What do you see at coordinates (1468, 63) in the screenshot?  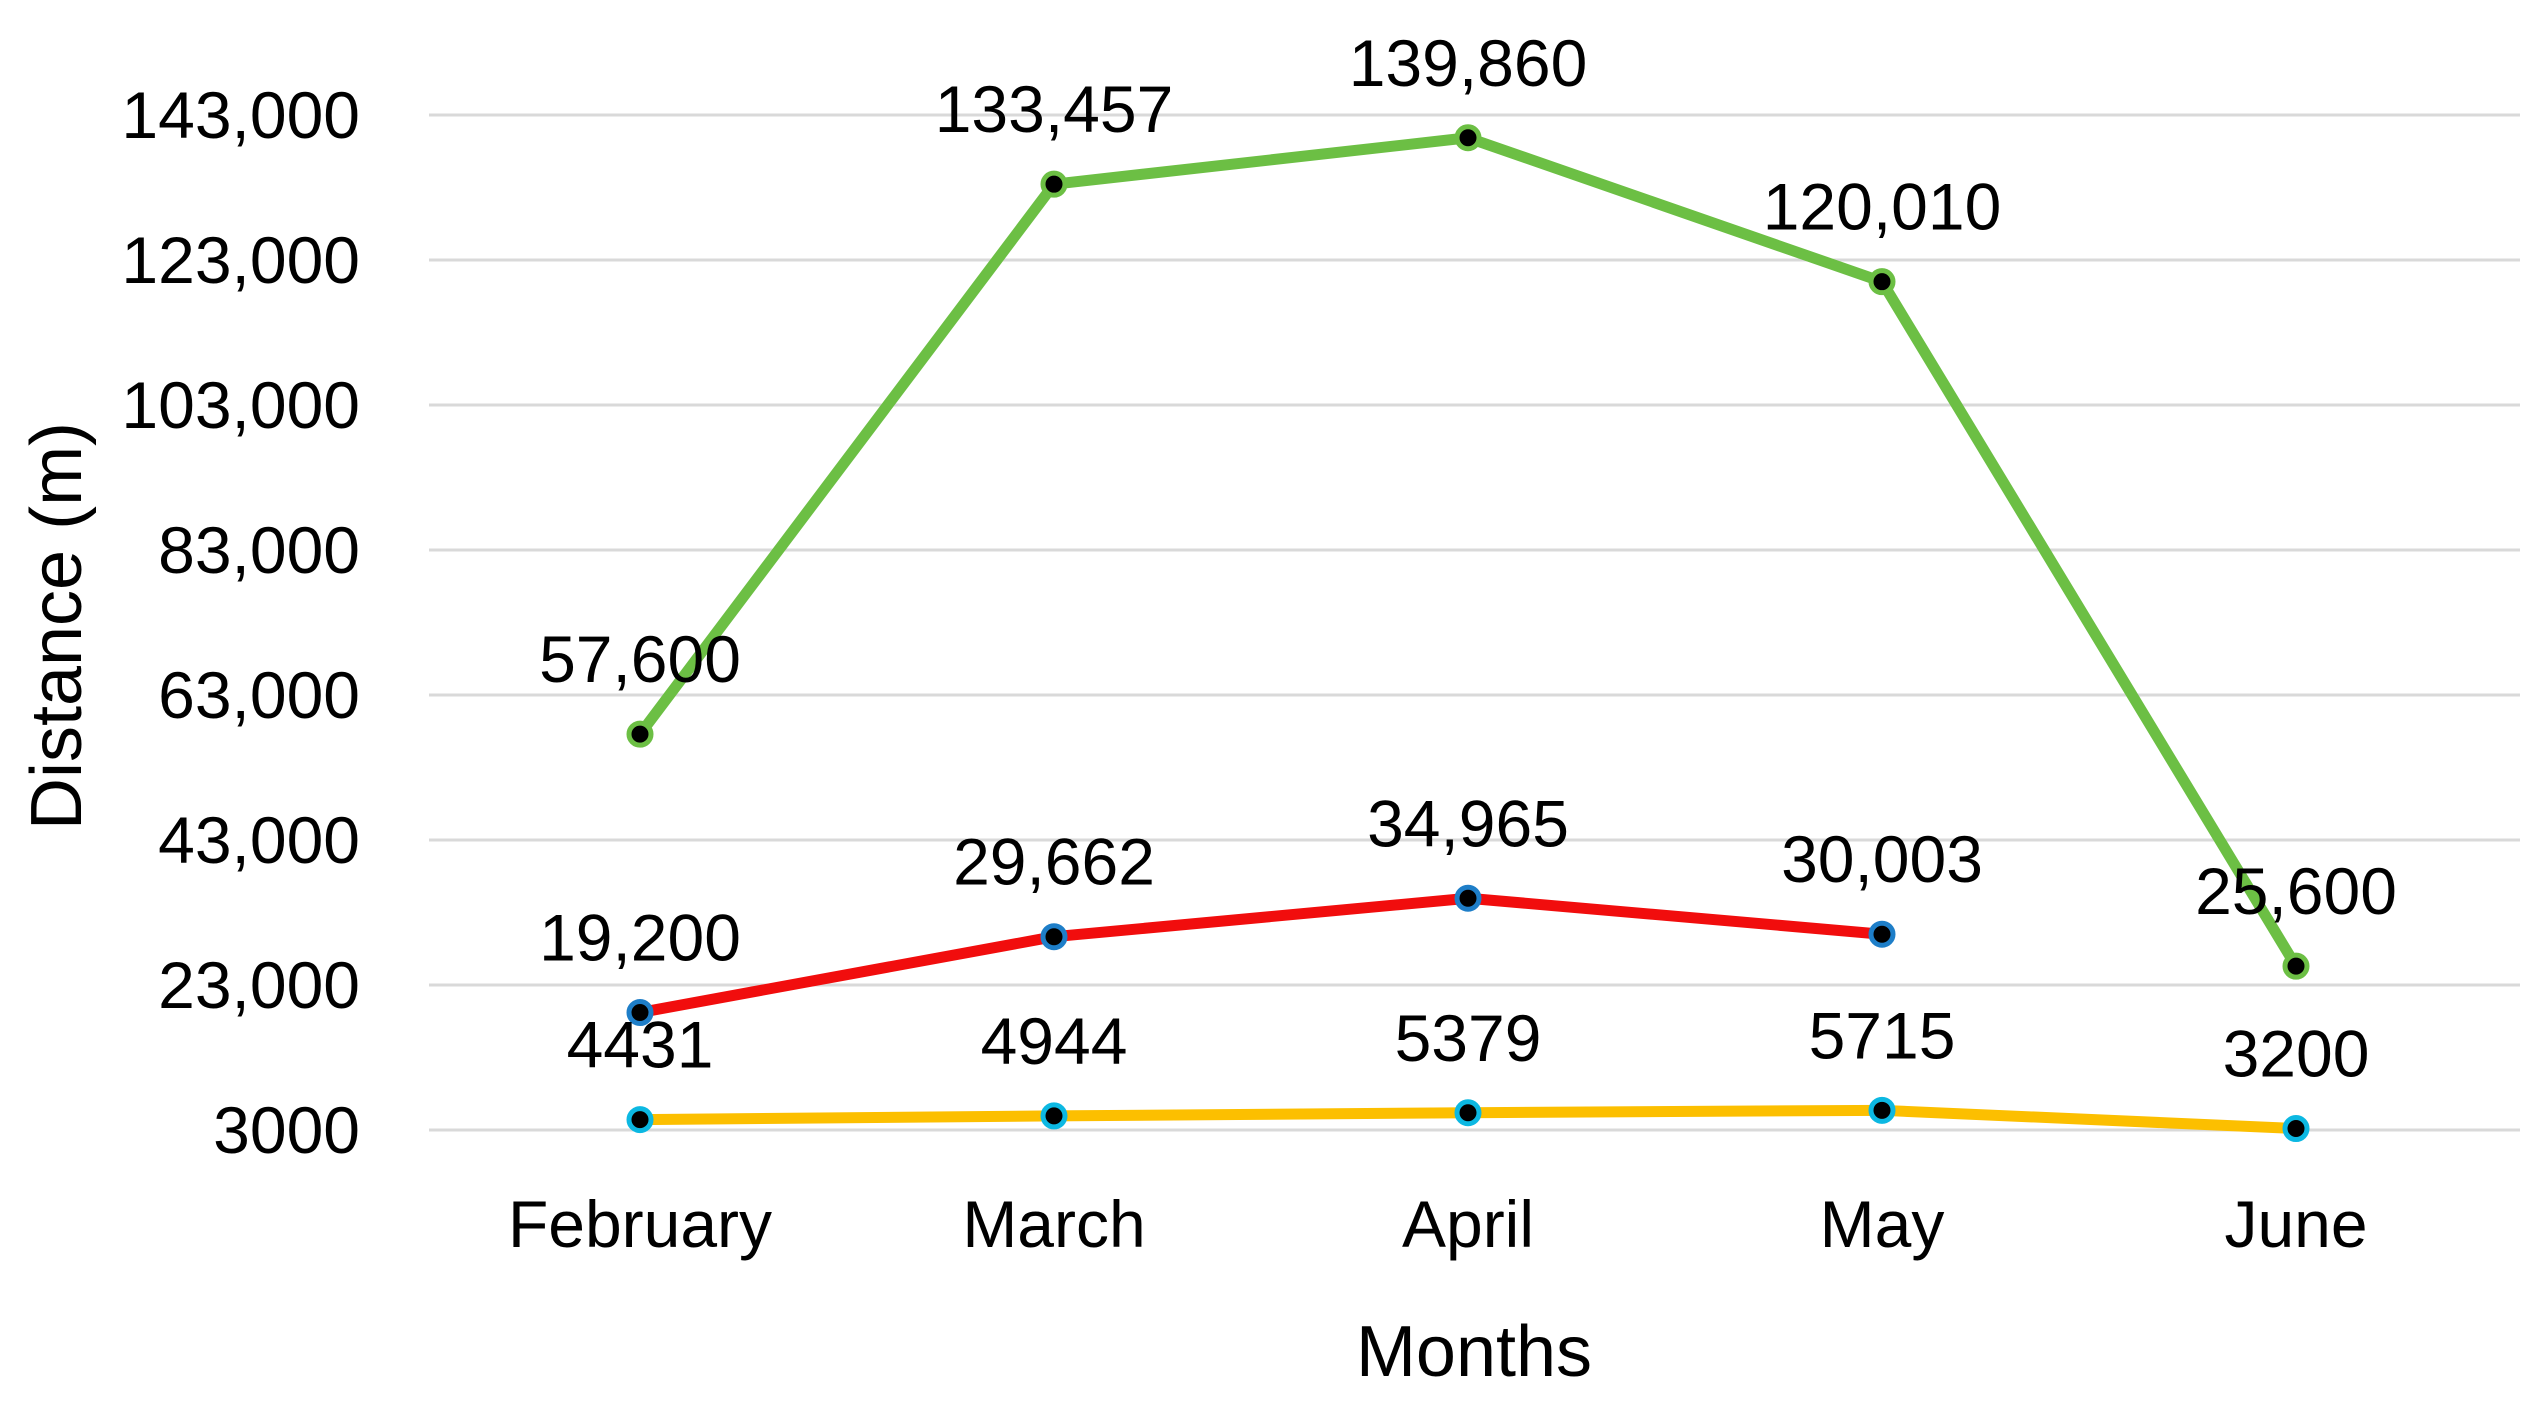 I see `data-point-label-green: 139,860` at bounding box center [1468, 63].